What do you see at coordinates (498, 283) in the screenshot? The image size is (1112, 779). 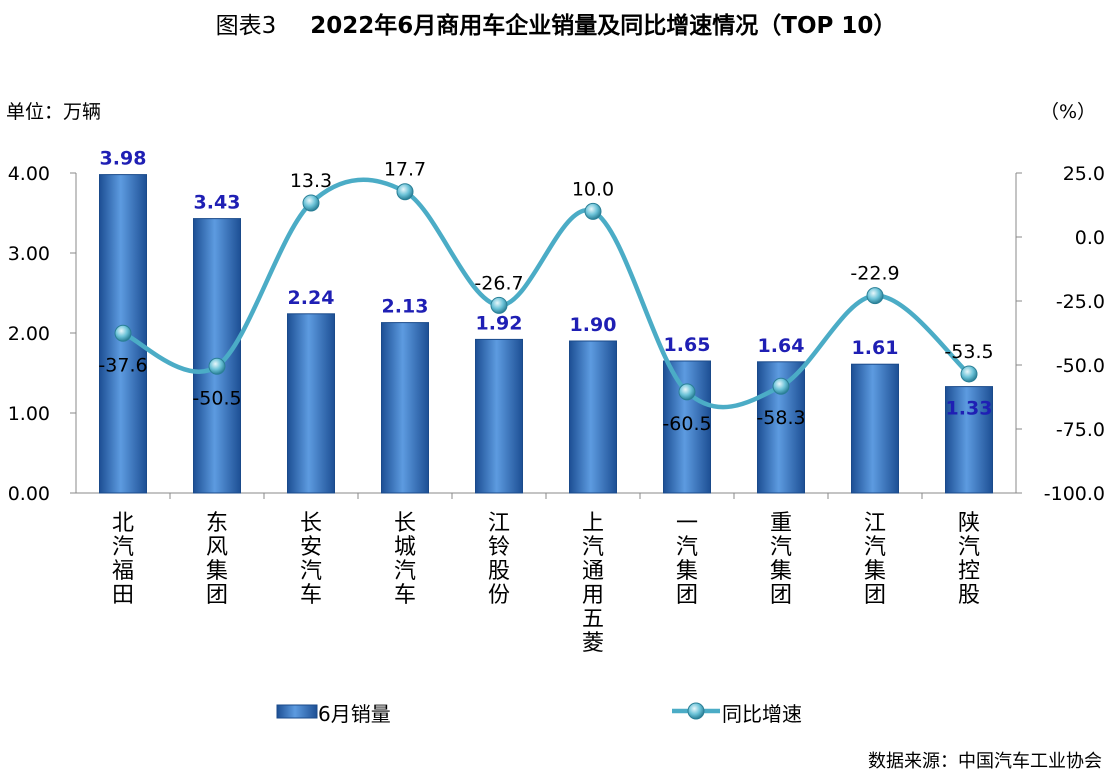 I see `growth-value-label: -26.7` at bounding box center [498, 283].